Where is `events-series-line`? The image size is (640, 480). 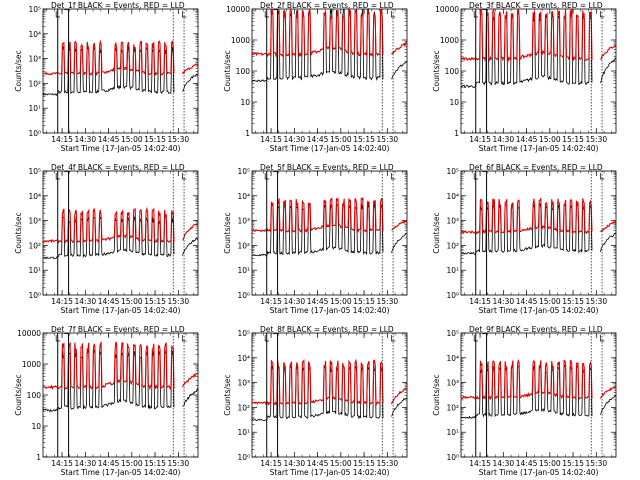 events-series-line is located at coordinates (120, 381).